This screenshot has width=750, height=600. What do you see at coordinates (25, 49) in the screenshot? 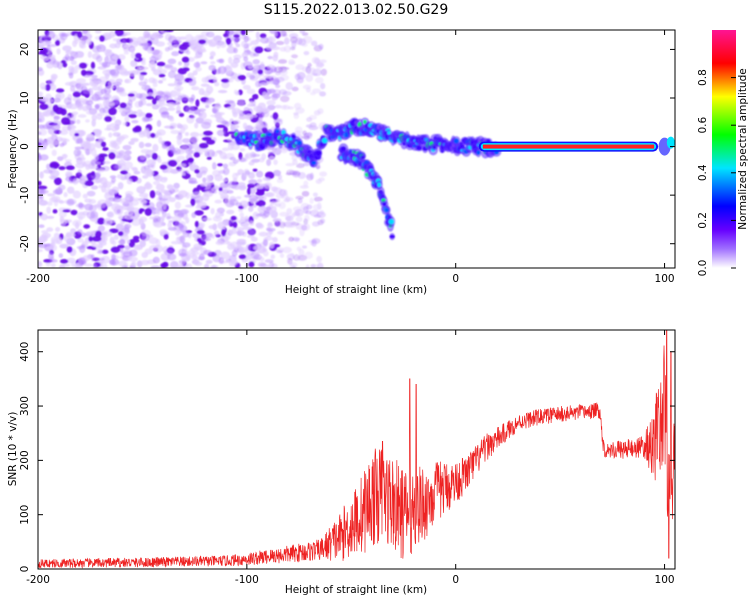
I see `spectrogram-ytick-label: 20` at bounding box center [25, 49].